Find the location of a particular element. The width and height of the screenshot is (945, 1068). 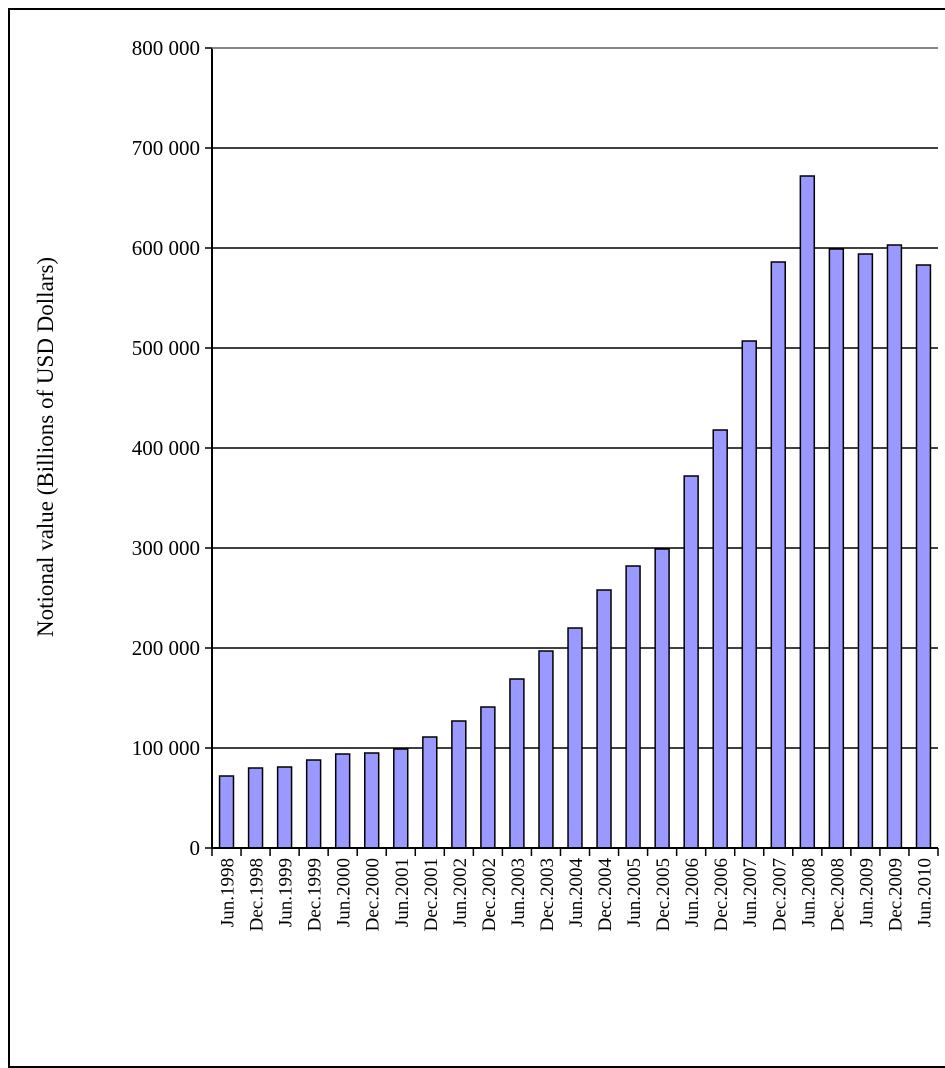

x-tick-label: Dec.1999 is located at coordinates (315, 894).